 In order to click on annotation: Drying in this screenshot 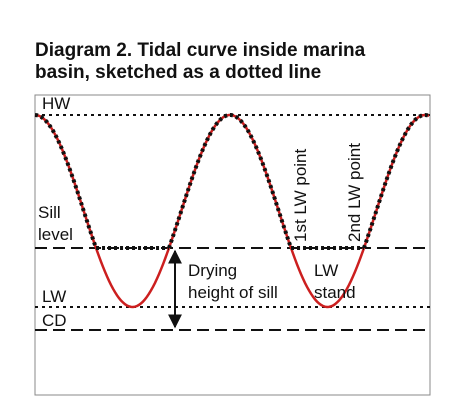, I will do `click(212, 270)`.